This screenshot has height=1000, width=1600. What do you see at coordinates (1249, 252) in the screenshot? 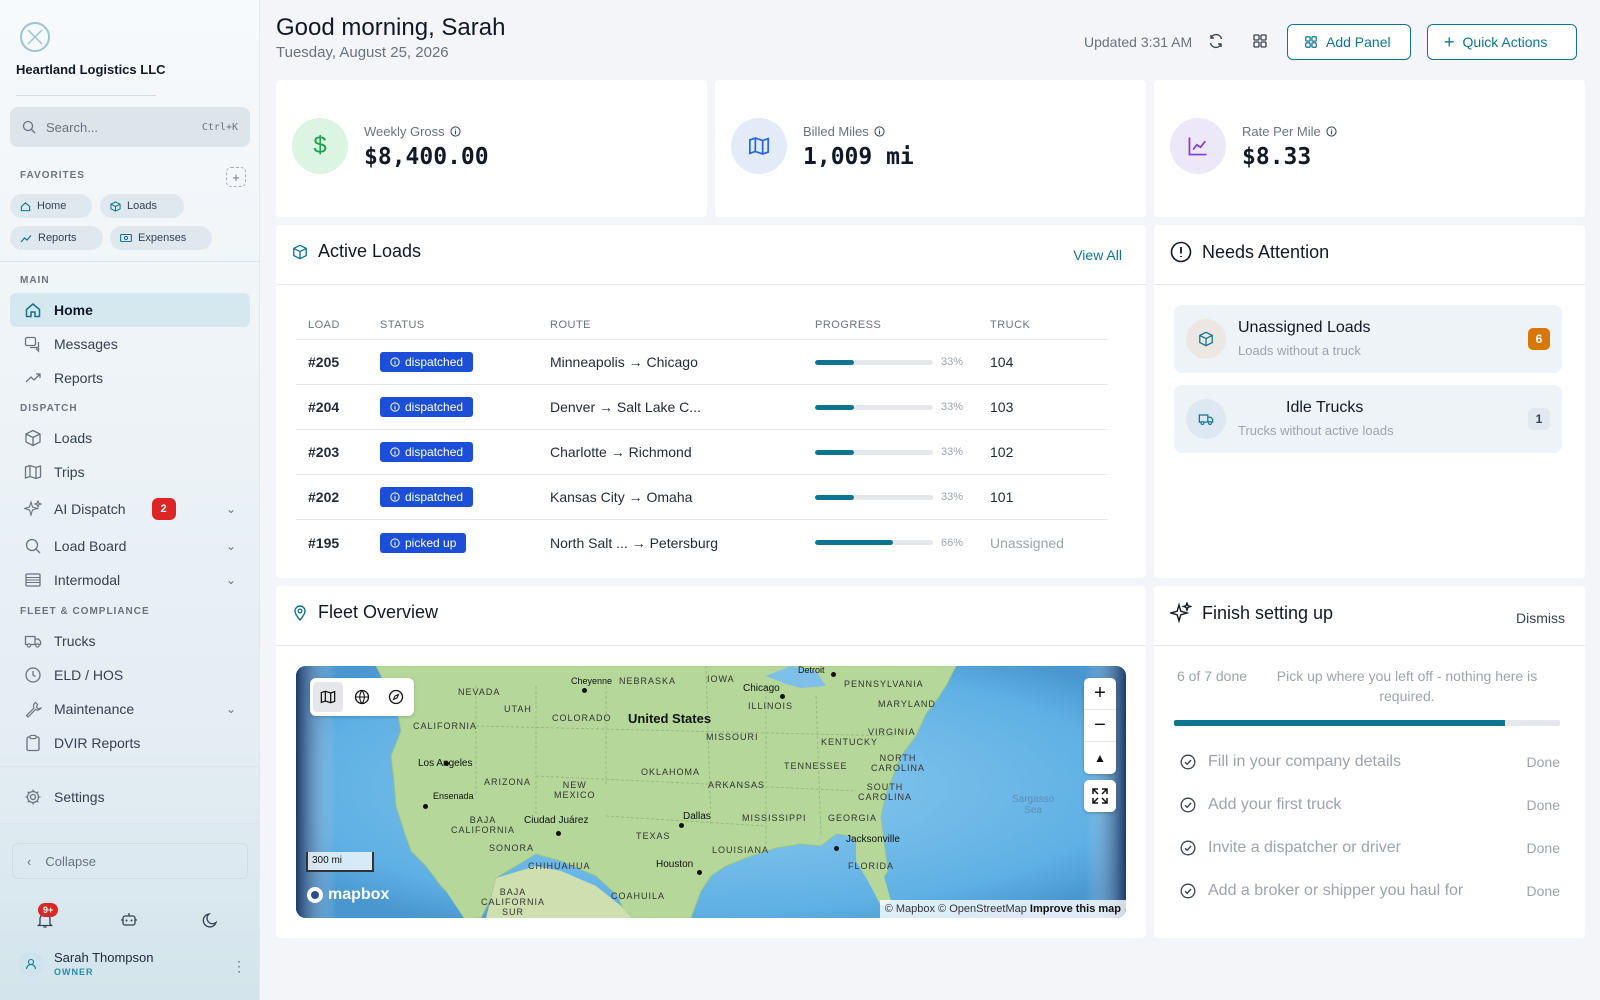
I see `panel-title: Needs Attention` at bounding box center [1249, 252].